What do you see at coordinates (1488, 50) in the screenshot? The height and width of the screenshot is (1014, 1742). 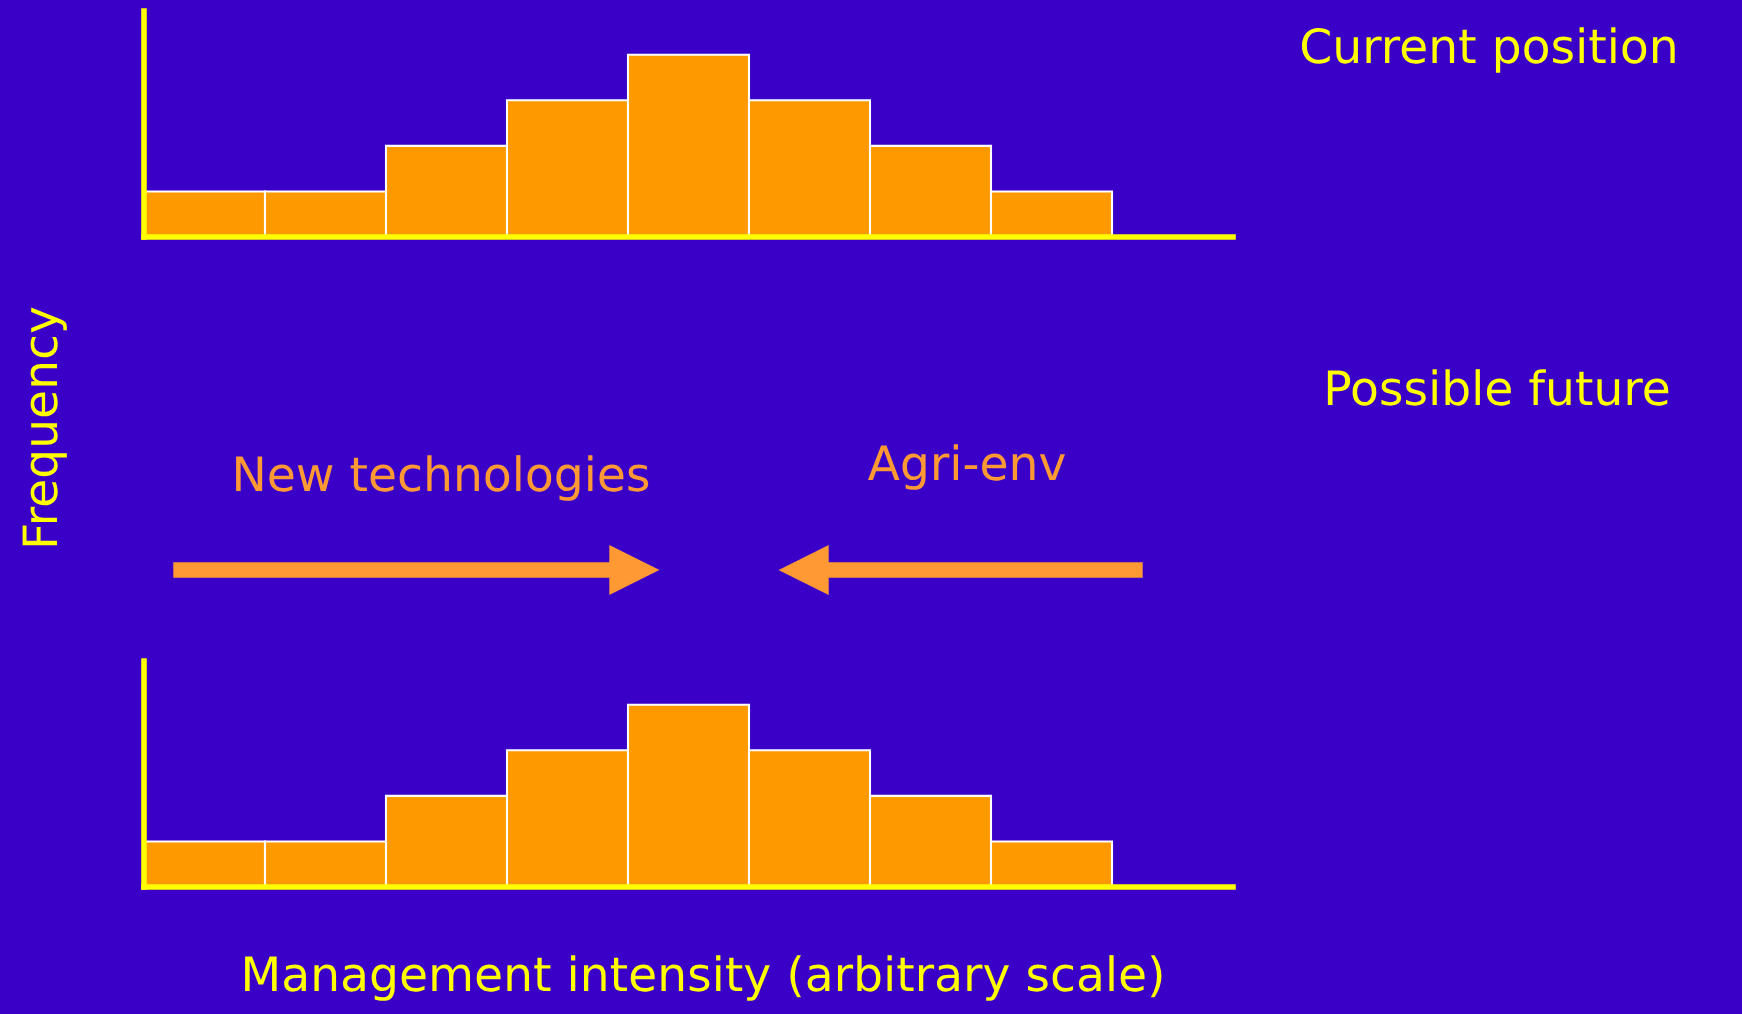 I see `text: Current position` at bounding box center [1488, 50].